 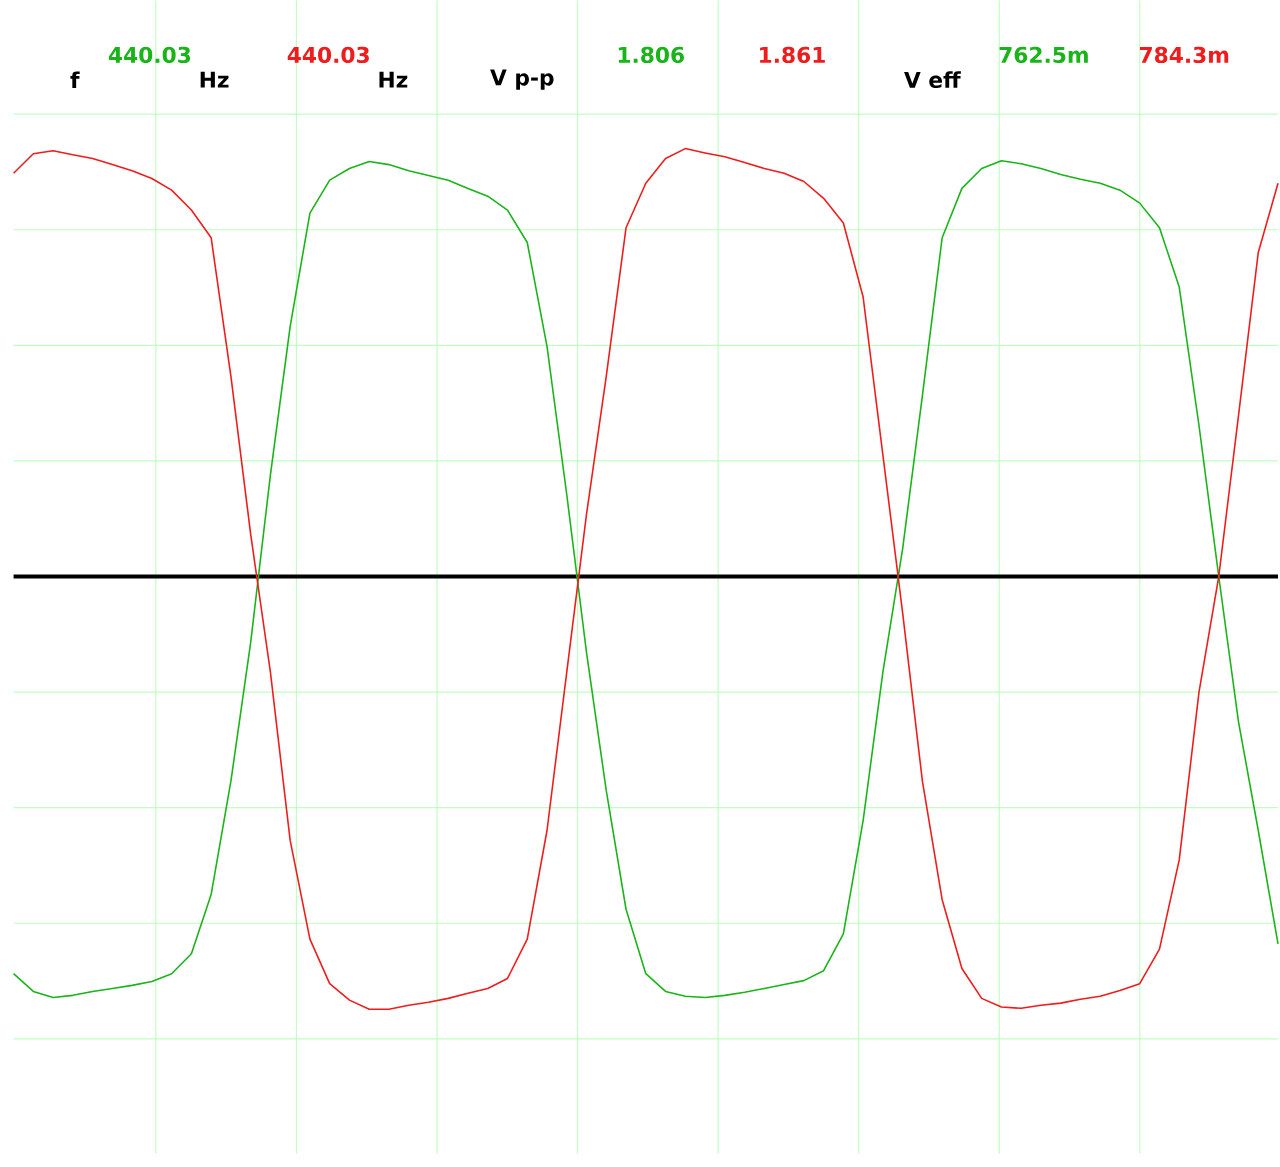 What do you see at coordinates (522, 79) in the screenshot?
I see `text: V p-p` at bounding box center [522, 79].